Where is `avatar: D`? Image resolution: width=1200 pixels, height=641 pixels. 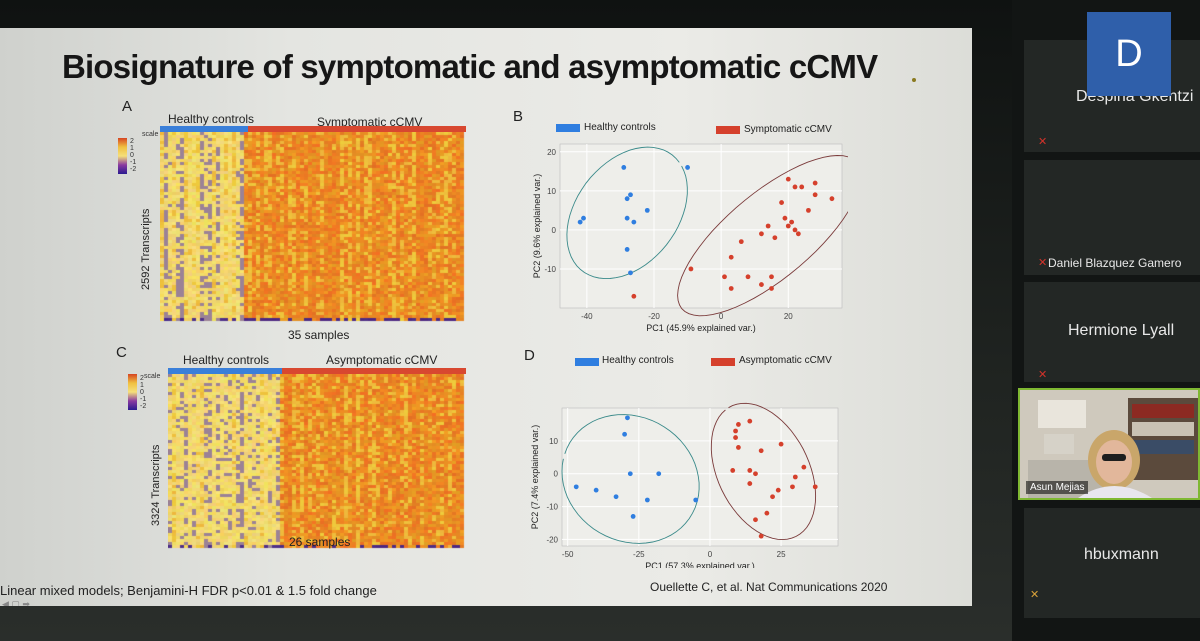
avatar: D is located at coordinates (1129, 54).